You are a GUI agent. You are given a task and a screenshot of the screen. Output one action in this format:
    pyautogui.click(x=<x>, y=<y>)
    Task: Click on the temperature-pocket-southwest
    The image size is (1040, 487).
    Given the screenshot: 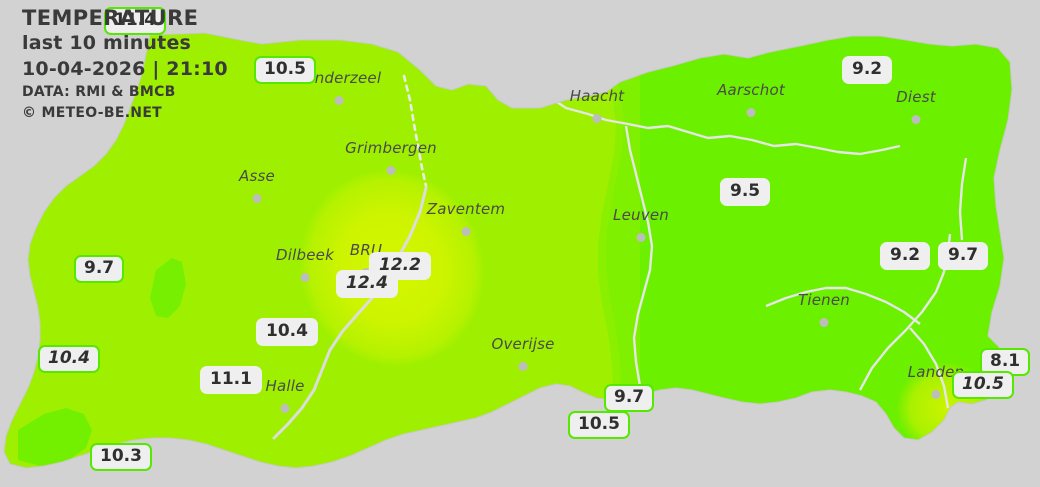 What is the action you would take?
    pyautogui.click(x=102, y=362)
    